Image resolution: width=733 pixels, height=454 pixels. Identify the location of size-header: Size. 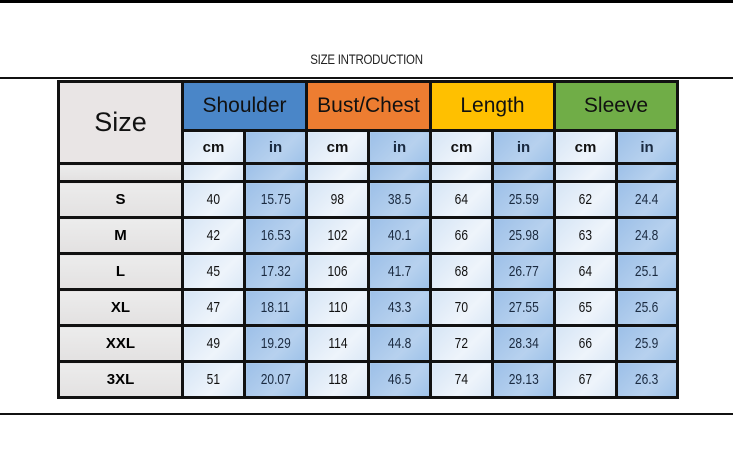
(120, 122).